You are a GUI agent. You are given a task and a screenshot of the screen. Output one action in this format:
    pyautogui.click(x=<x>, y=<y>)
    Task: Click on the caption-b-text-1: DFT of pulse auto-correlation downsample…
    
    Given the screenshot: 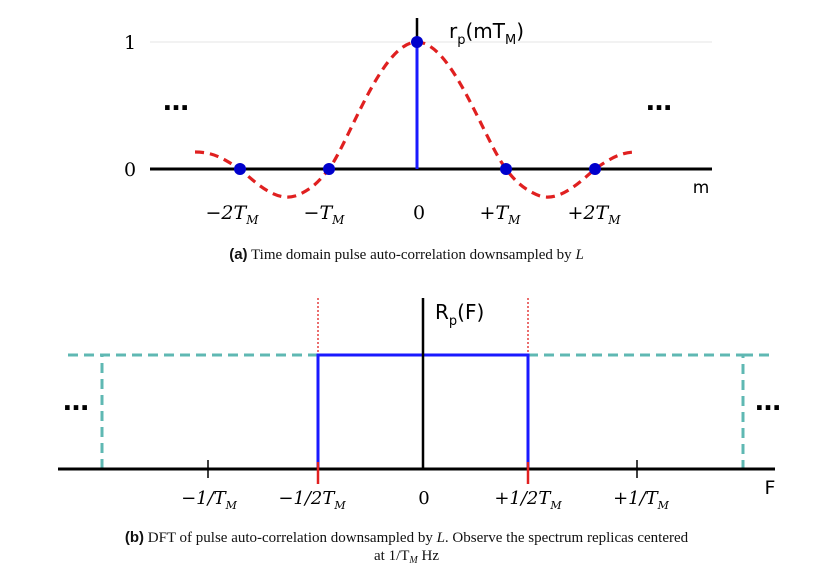 What is the action you would take?
    pyautogui.click(x=290, y=538)
    